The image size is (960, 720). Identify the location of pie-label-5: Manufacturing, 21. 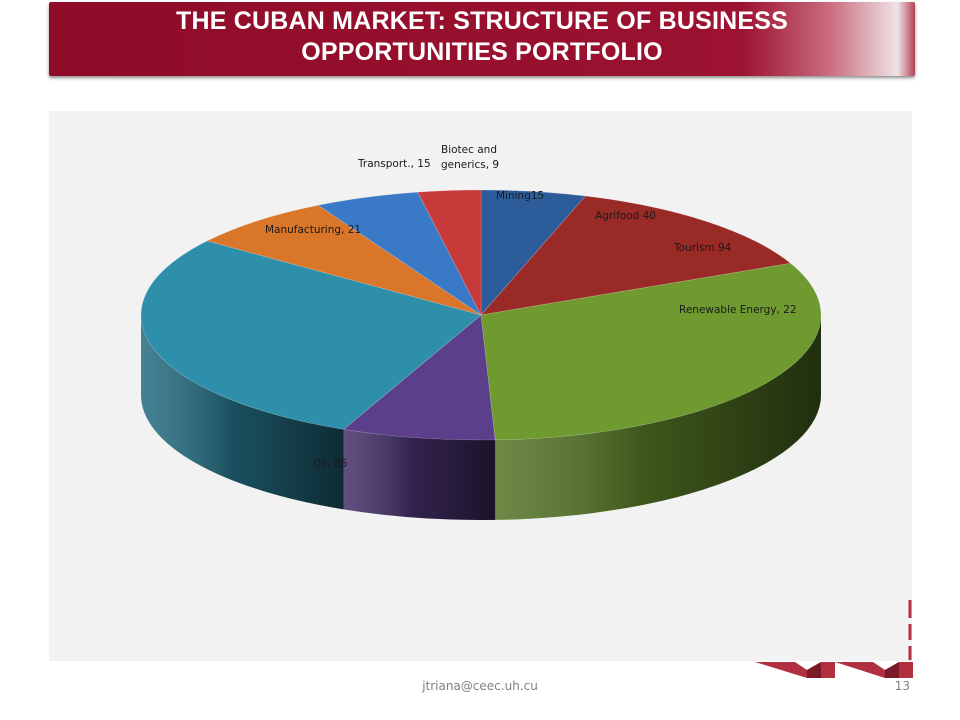
(313, 230).